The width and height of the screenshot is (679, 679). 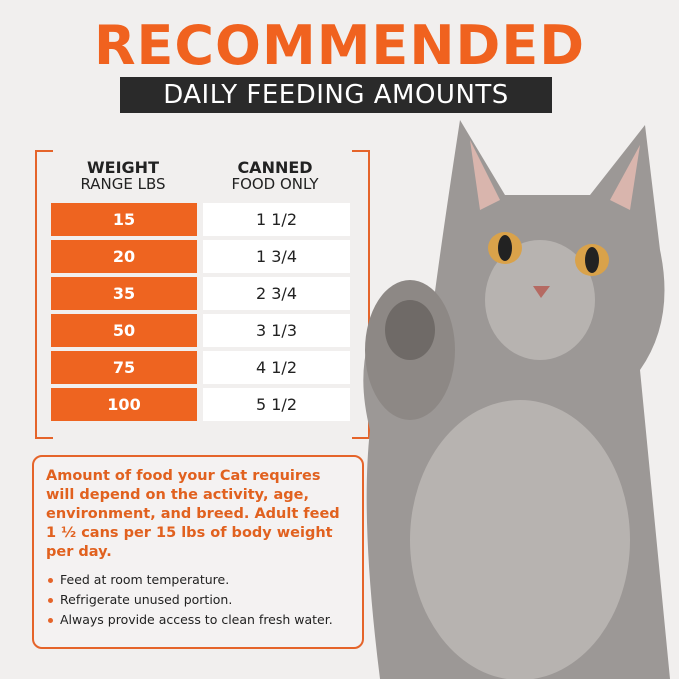 What do you see at coordinates (276, 404) in the screenshot?
I see `amount-cell: 5 1/2` at bounding box center [276, 404].